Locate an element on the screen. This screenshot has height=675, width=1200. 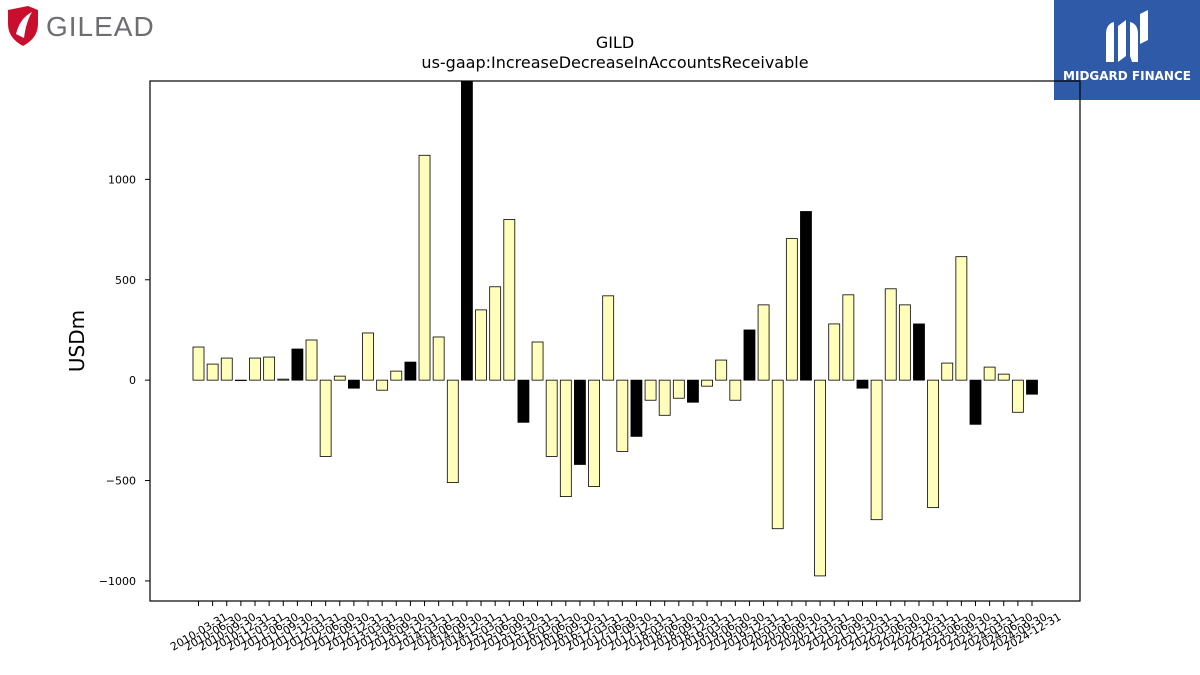
midgard-monogram-icon is located at coordinates (1127, 36).